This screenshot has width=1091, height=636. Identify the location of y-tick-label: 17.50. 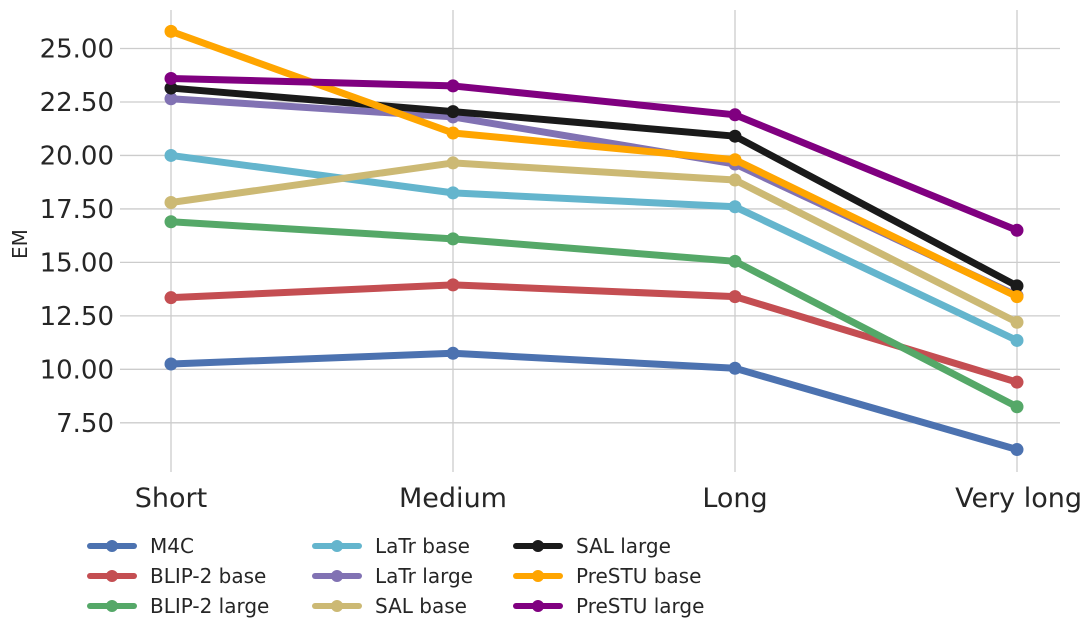
(77, 210).